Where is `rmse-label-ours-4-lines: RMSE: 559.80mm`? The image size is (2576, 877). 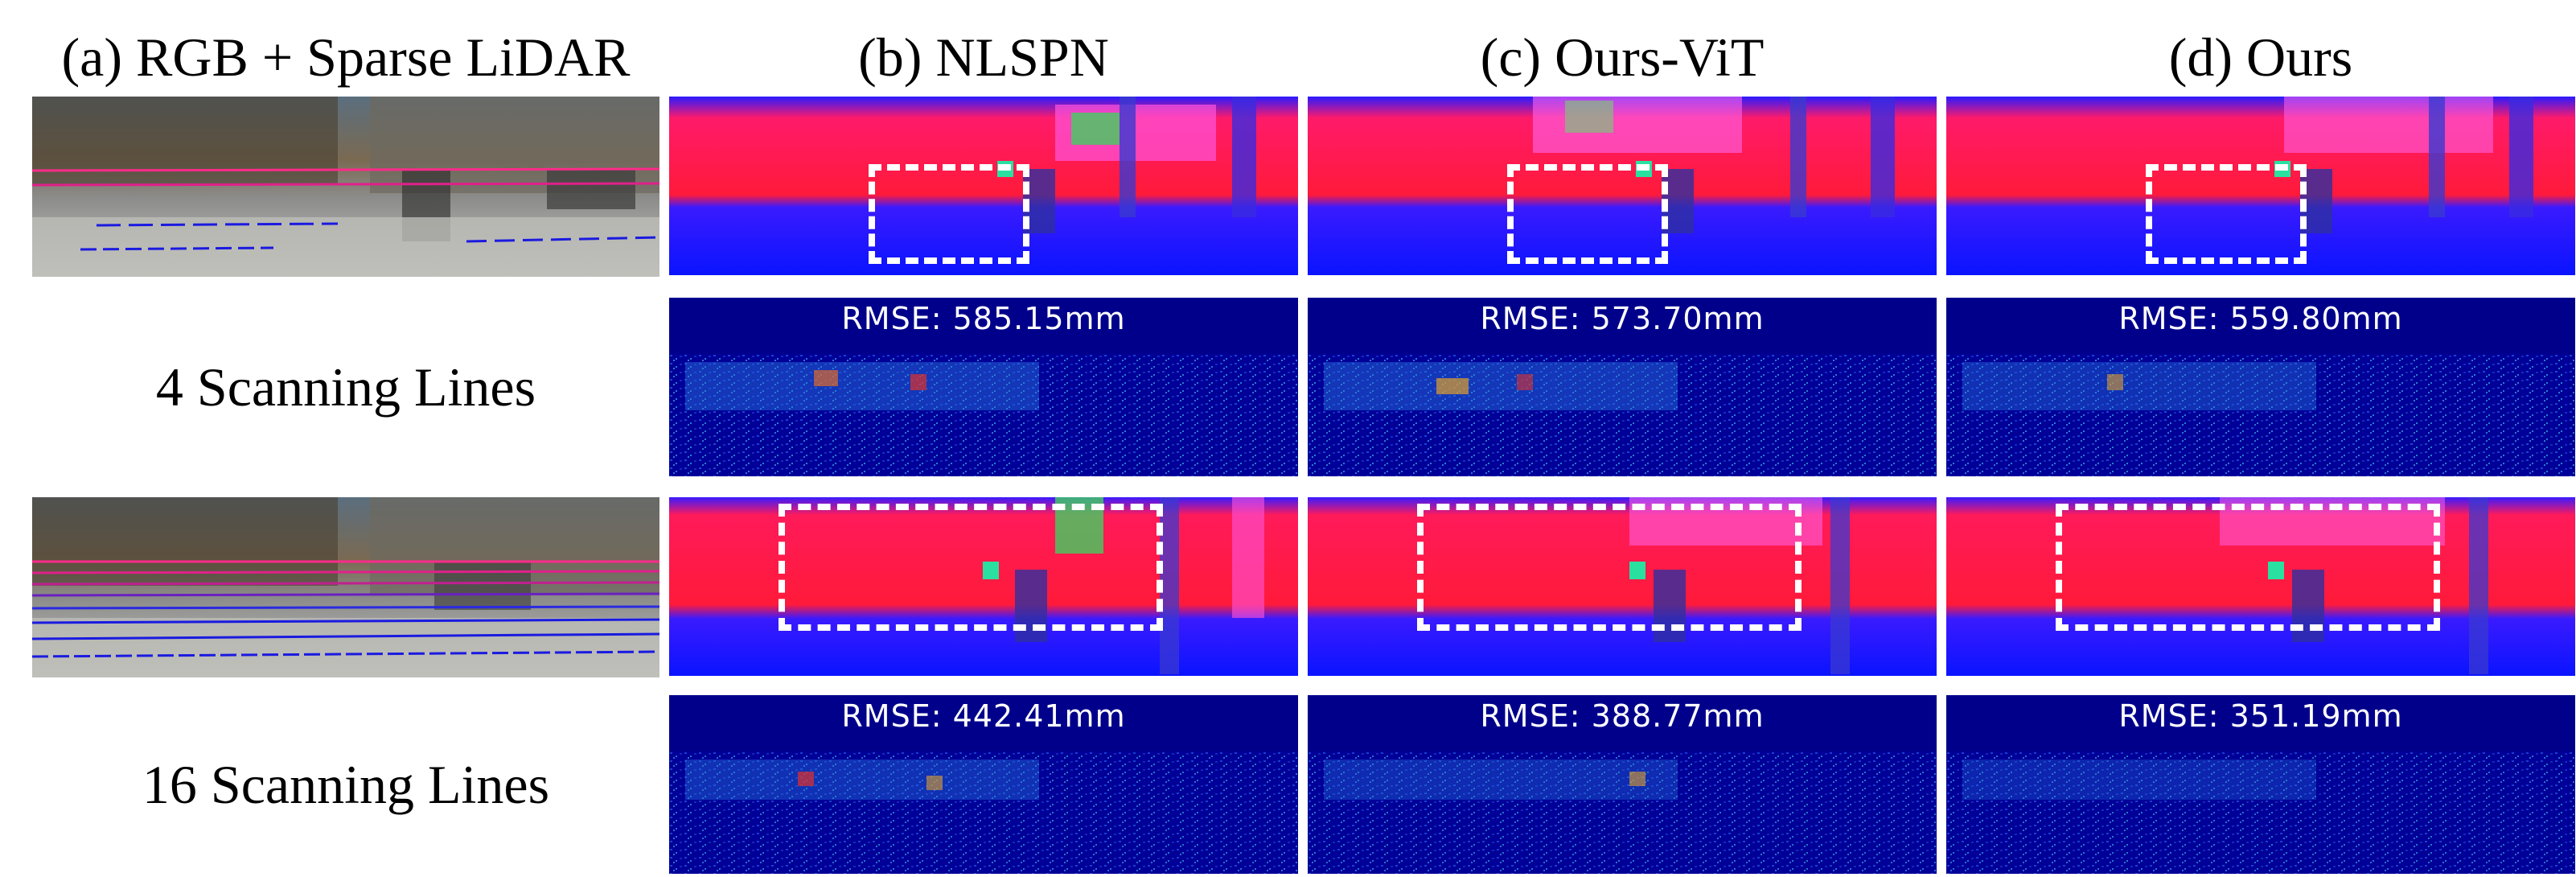 rmse-label-ours-4-lines: RMSE: 559.80mm is located at coordinates (2260, 318).